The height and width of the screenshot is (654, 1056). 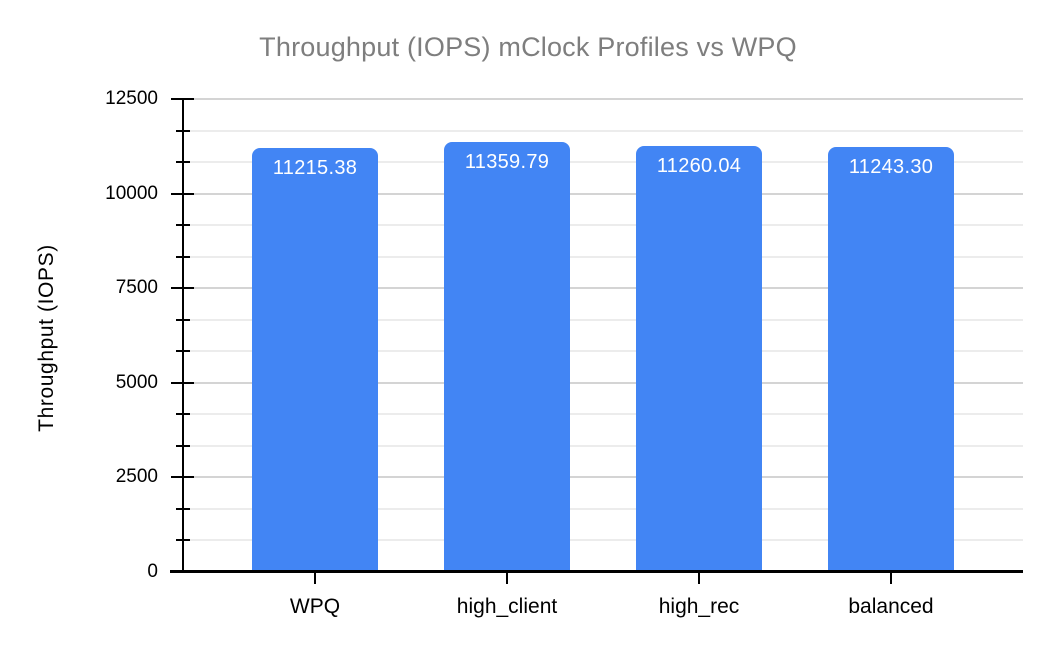 I want to click on bar-high_rec: 11260.04, so click(x=699, y=358).